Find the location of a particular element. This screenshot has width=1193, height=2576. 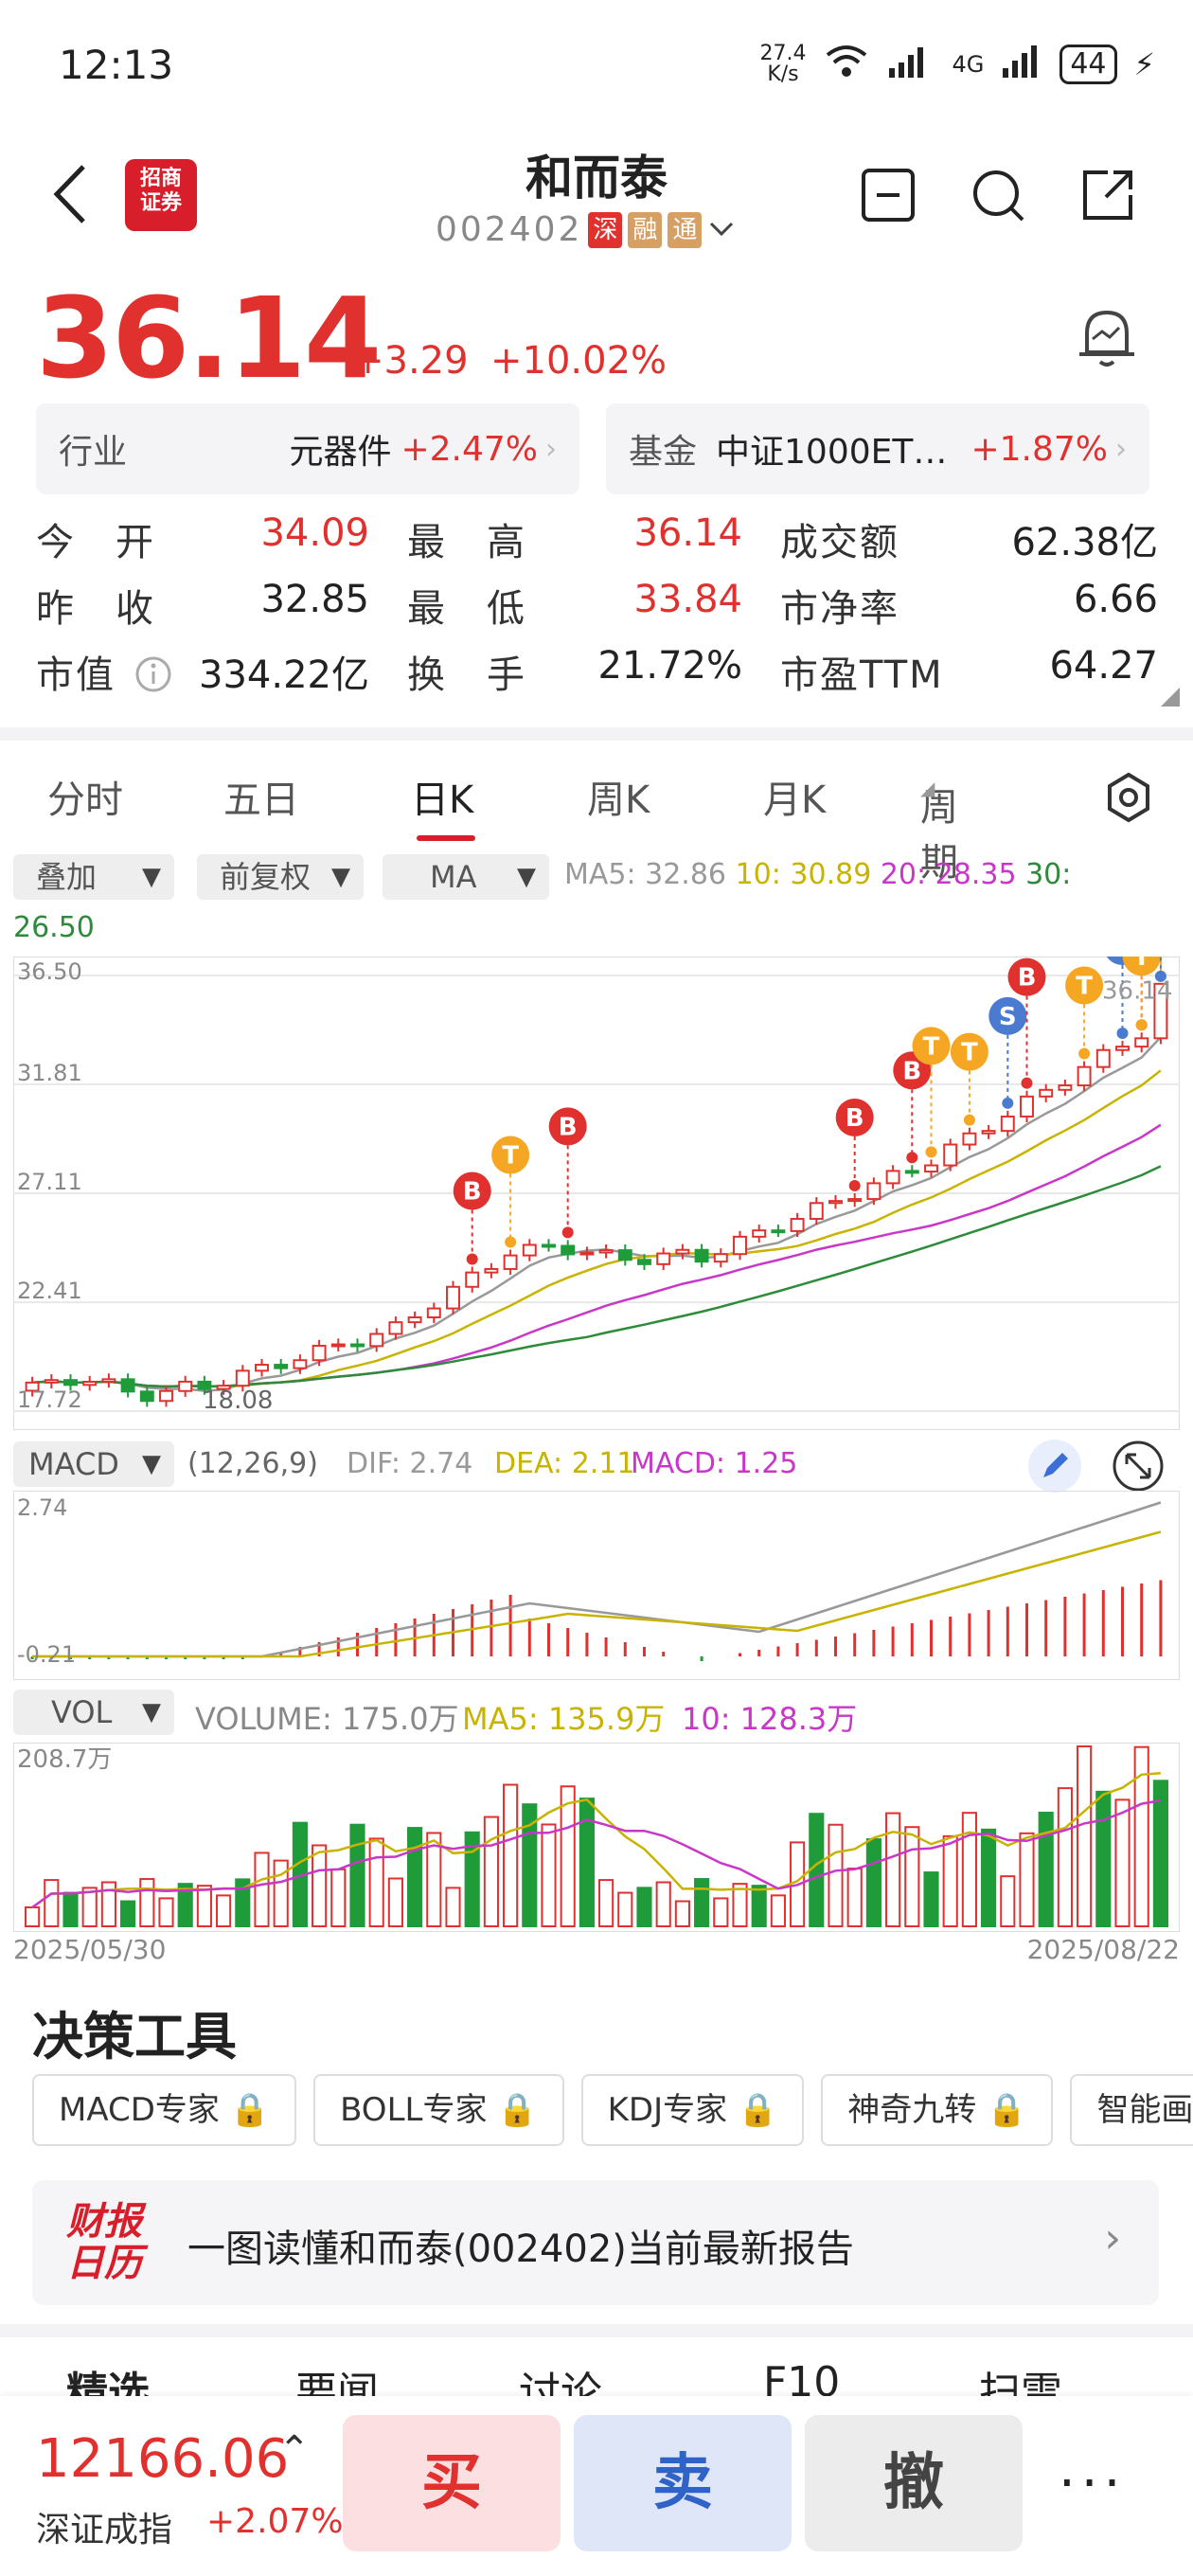

cancel-order-button: 撤 is located at coordinates (914, 2483).